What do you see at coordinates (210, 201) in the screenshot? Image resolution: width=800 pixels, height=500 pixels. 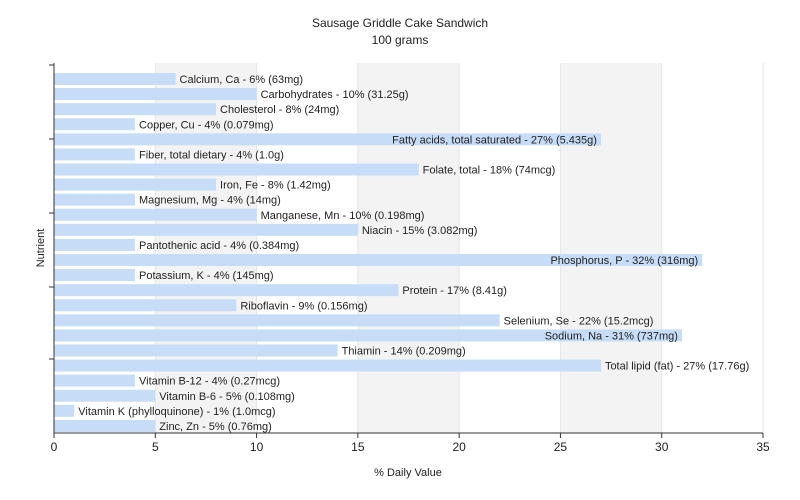 I see `bar-label: Magnesium, Mg - 4% (14mg)` at bounding box center [210, 201].